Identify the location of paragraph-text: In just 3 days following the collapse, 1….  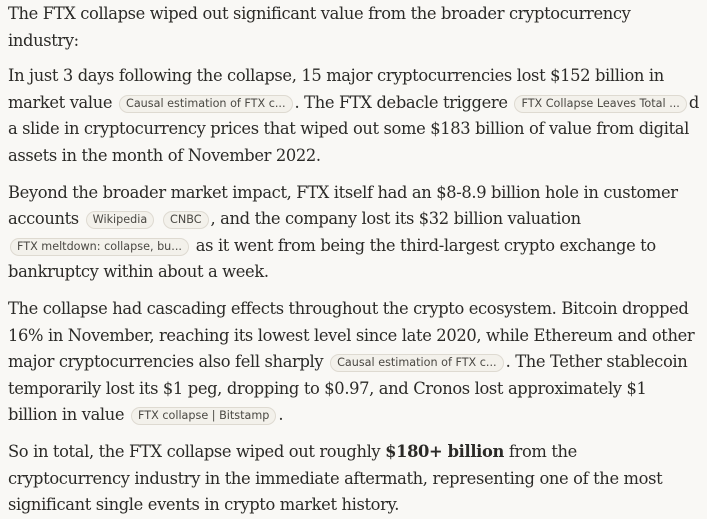
(336, 89).